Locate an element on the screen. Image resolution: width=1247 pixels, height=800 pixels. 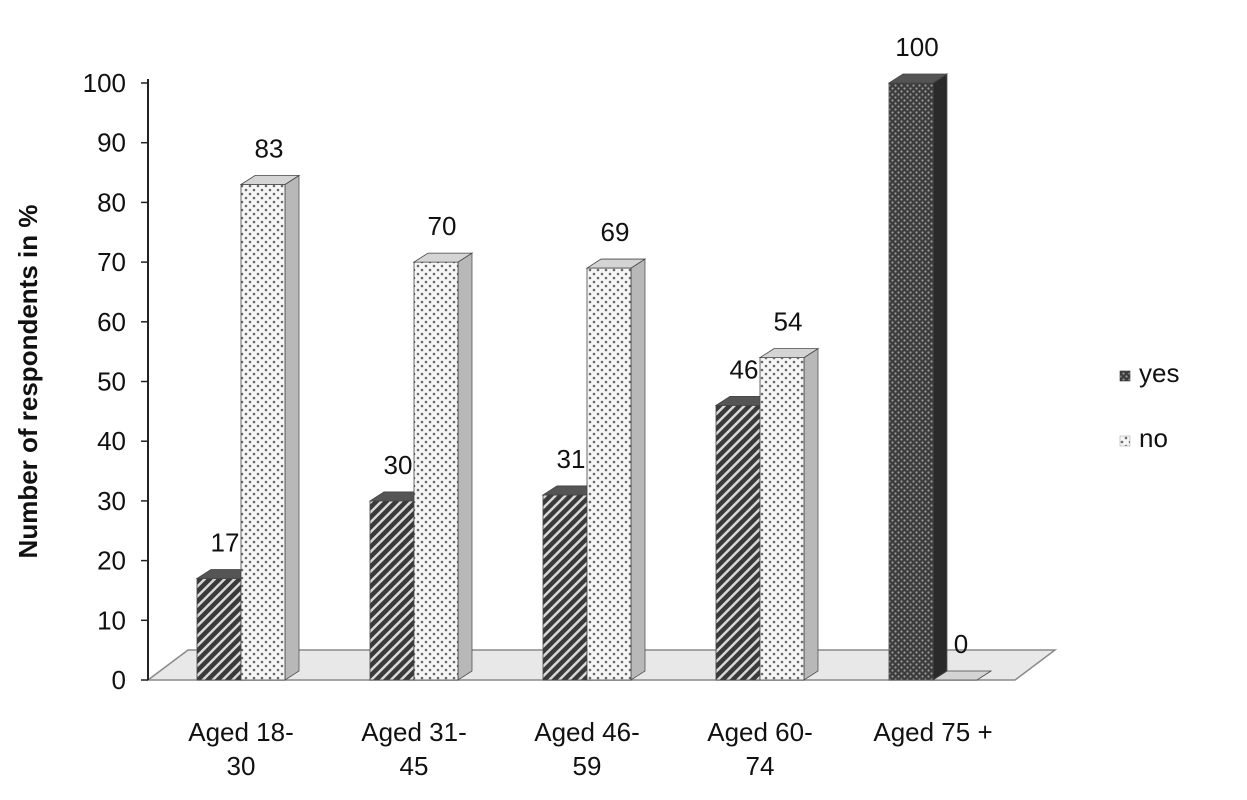
data-label: 17 is located at coordinates (225, 543).